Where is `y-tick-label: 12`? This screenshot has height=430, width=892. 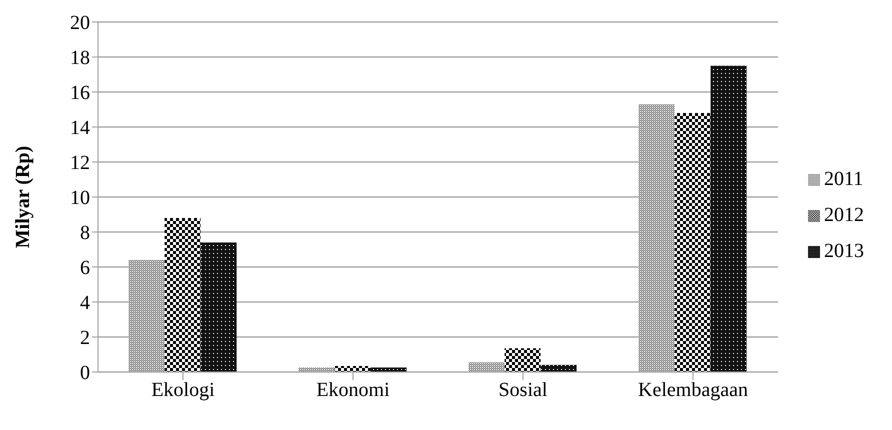
y-tick-label: 12 is located at coordinates (80, 163).